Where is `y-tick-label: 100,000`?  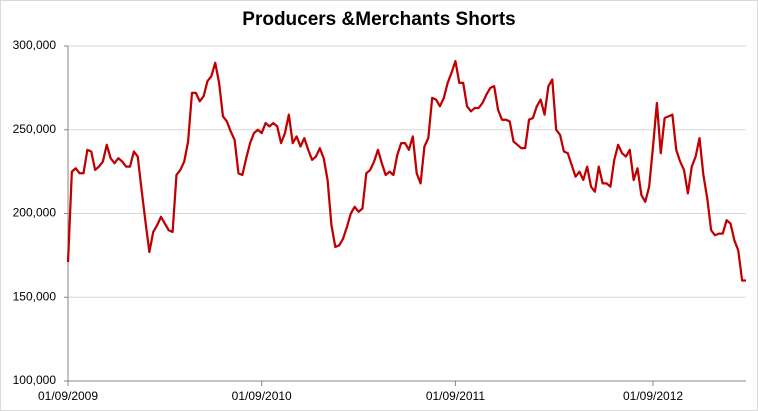 y-tick-label: 100,000 is located at coordinates (35, 380).